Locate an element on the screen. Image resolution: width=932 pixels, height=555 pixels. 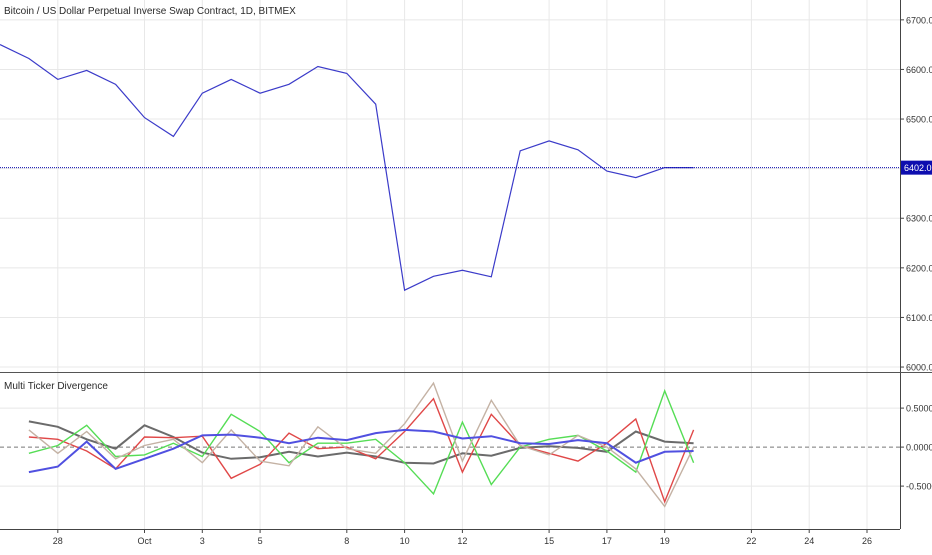
x-tick-label: 15 is located at coordinates (549, 541).